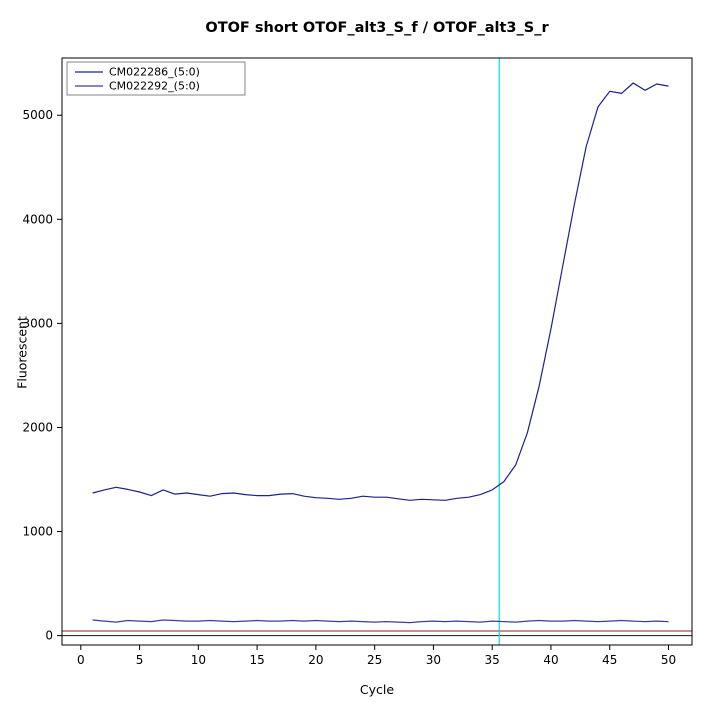 The image size is (720, 720). What do you see at coordinates (374, 660) in the screenshot?
I see `x-tick-label: 25` at bounding box center [374, 660].